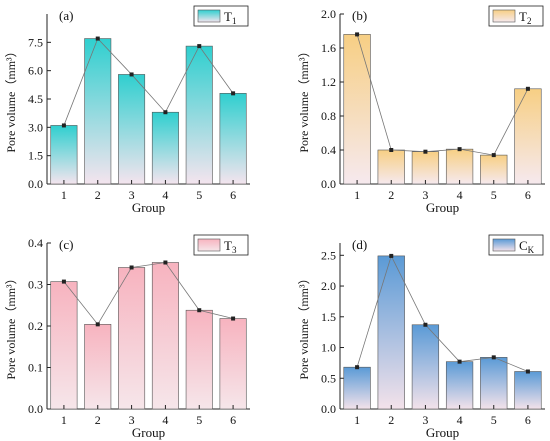 Image resolution: width=550 pixels, height=441 pixels. What do you see at coordinates (35, 326) in the screenshot?
I see `y-tick-label: 0.2` at bounding box center [35, 326].